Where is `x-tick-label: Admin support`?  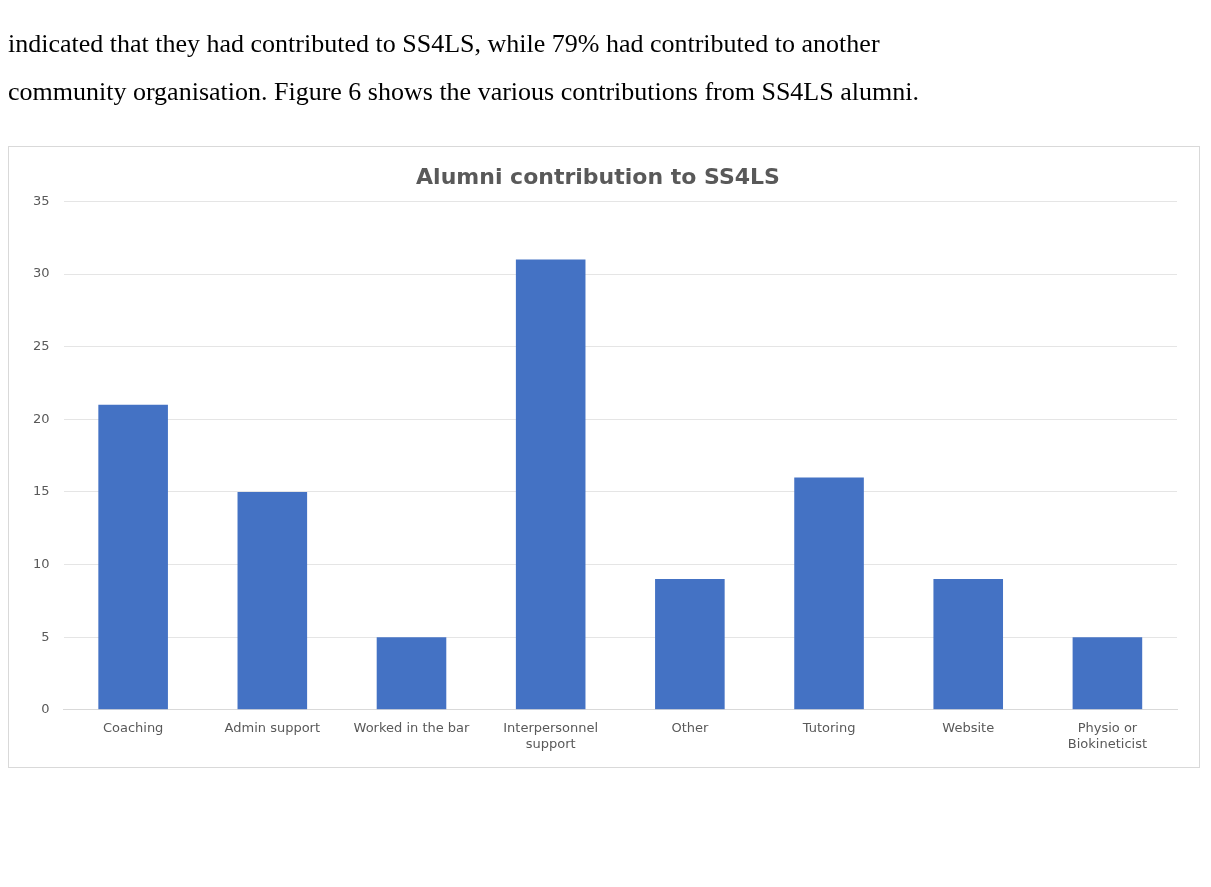 x-tick-label: Admin support is located at coordinates (272, 727).